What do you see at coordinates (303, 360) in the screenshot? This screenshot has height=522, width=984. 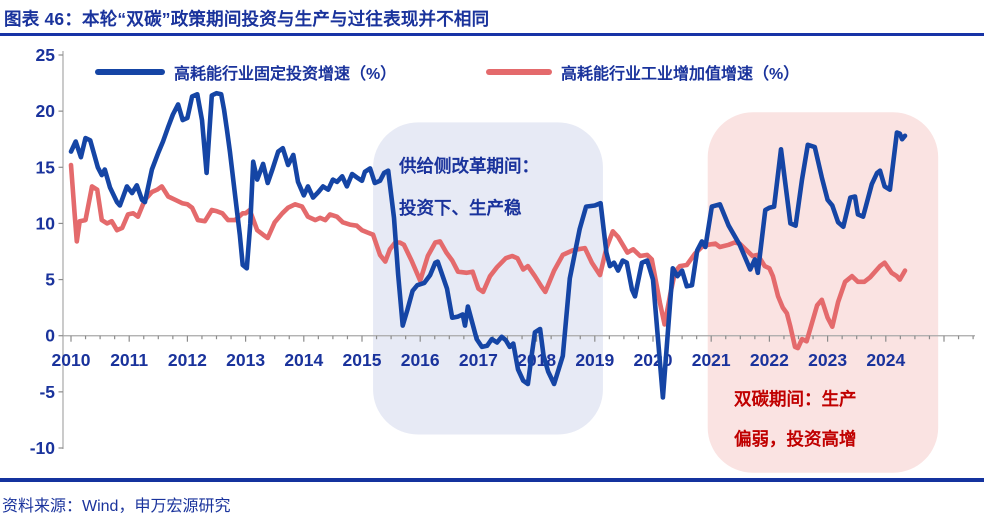 I see `x-tick-label: 2014` at bounding box center [303, 360].